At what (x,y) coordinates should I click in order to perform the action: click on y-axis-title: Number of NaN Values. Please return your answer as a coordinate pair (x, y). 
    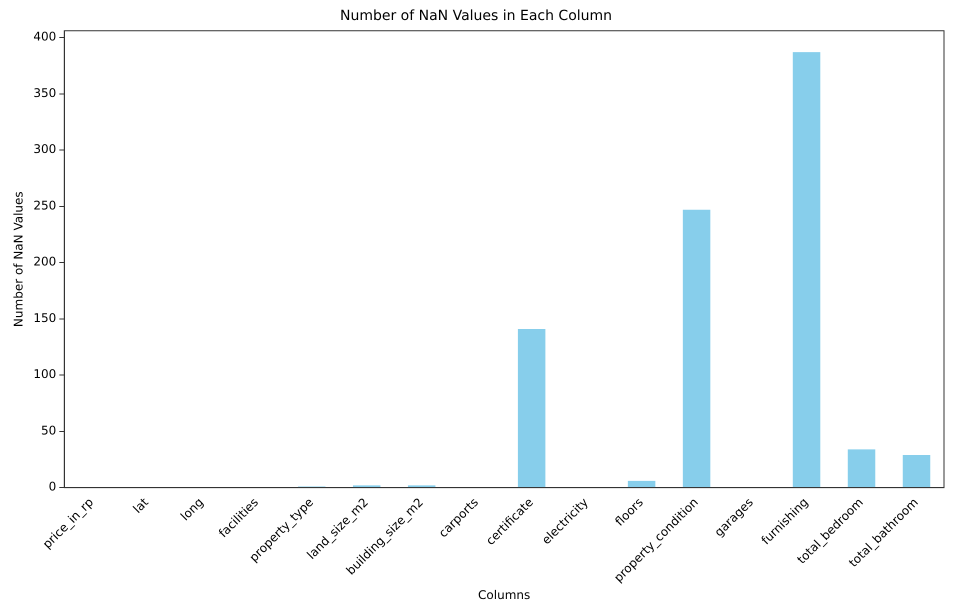
    Looking at the image, I should click on (18, 259).